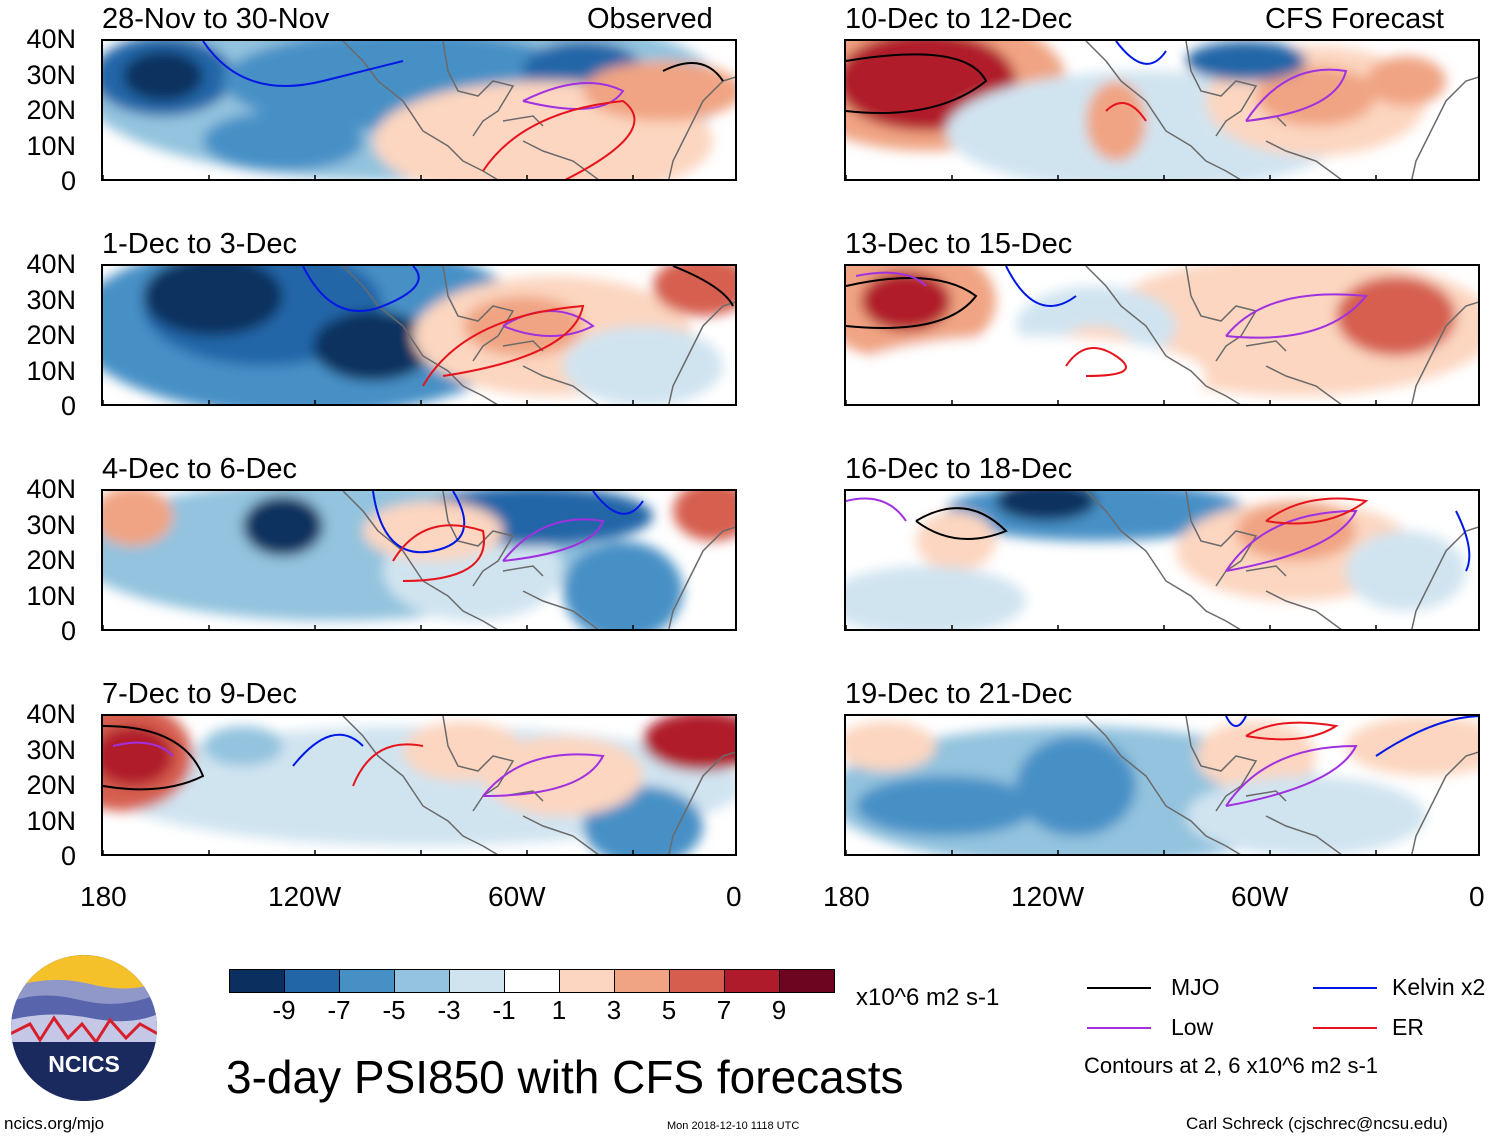 The width and height of the screenshot is (1510, 1141). What do you see at coordinates (1192, 1027) in the screenshot?
I see `legend-label-low: Low` at bounding box center [1192, 1027].